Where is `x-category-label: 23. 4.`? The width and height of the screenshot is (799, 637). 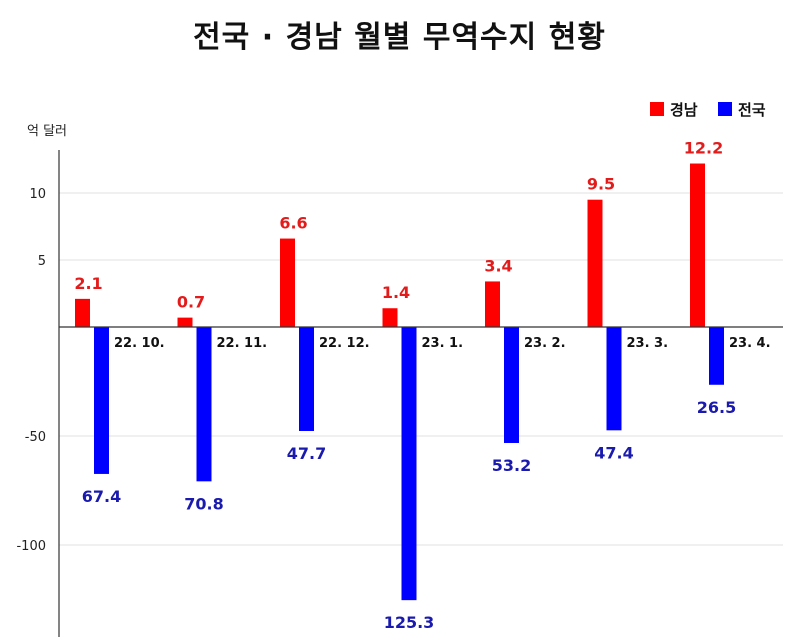 x-category-label: 23. 4. is located at coordinates (750, 343).